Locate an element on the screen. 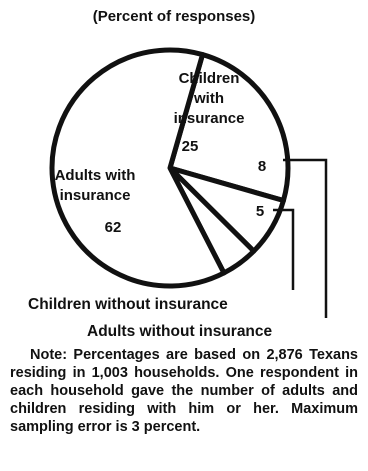 The width and height of the screenshot is (368, 471). pie-slice-children-insured is located at coordinates (229, 128).